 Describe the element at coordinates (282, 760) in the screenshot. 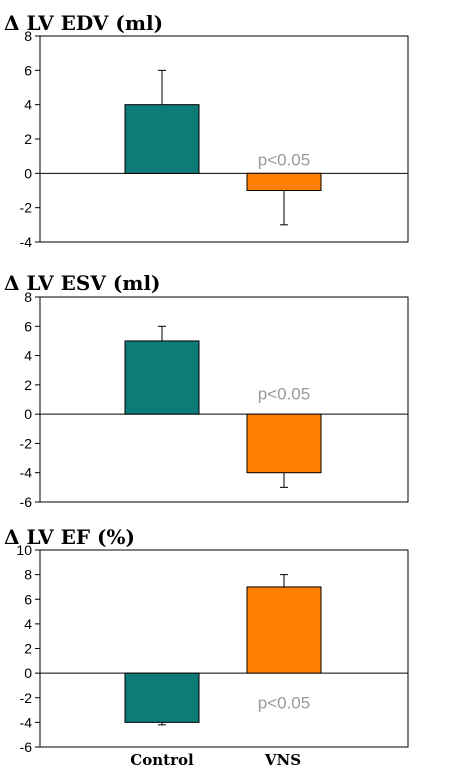

I see `x-category-label-vns: VNS` at that location.